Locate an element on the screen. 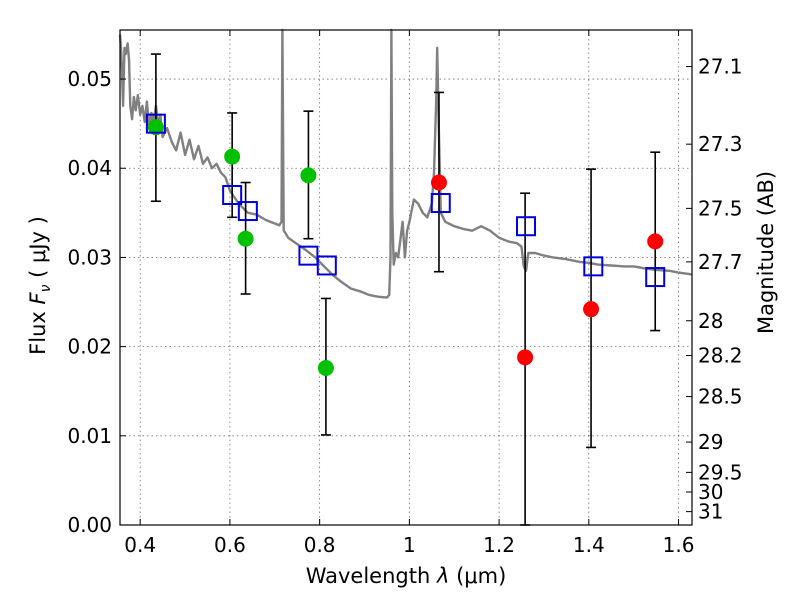  x-axis-label-suffix: (μm) is located at coordinates (477, 576).